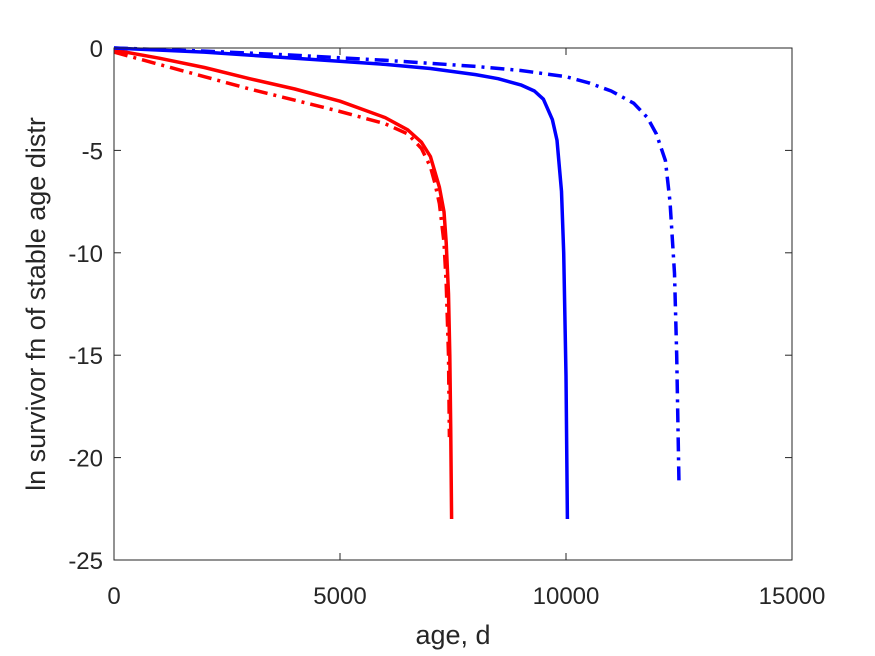 This screenshot has height=656, width=875. What do you see at coordinates (339, 596) in the screenshot?
I see `x-tick-label: 5000` at bounding box center [339, 596].